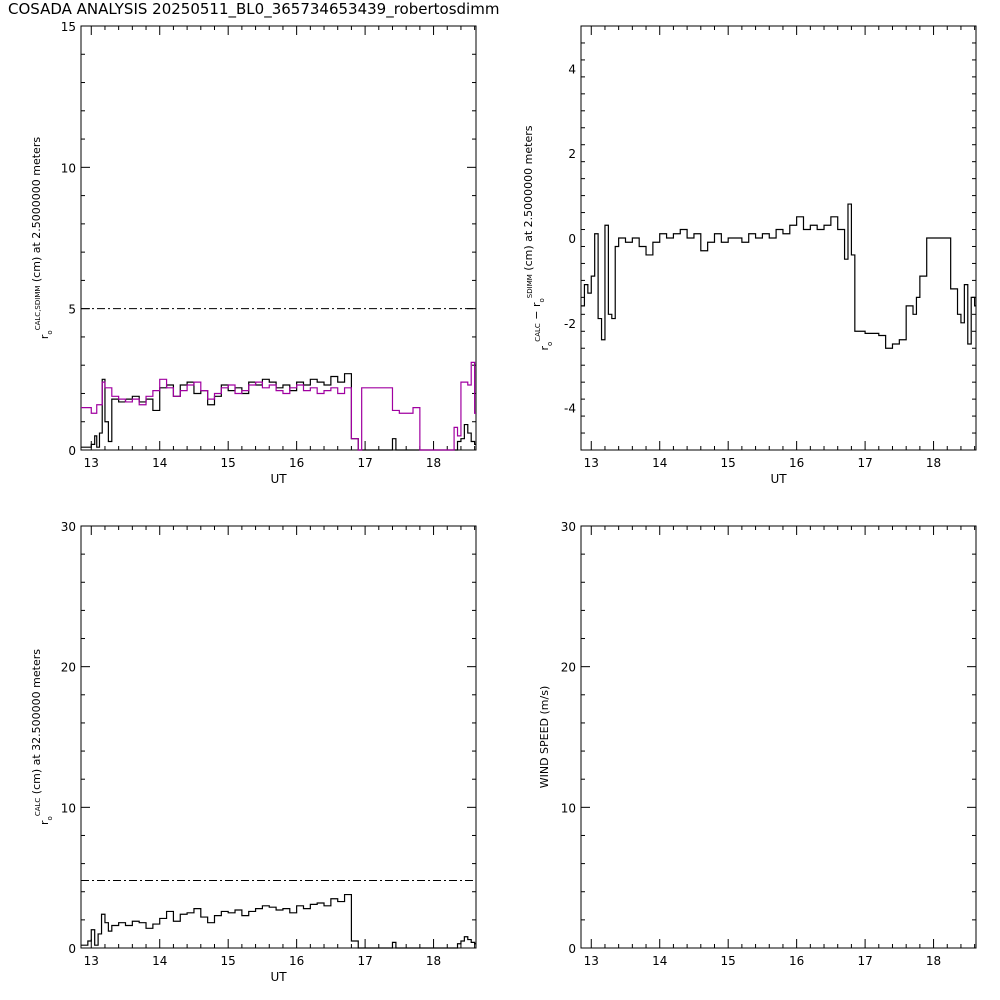 This screenshot has width=1000, height=1000. What do you see at coordinates (572, 154) in the screenshot?
I see `y-tick-label: 2` at bounding box center [572, 154].